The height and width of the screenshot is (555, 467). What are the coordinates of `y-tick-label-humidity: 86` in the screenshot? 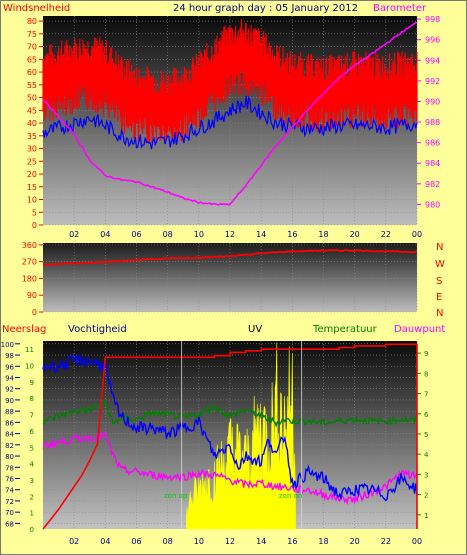 It's located at (9, 423).